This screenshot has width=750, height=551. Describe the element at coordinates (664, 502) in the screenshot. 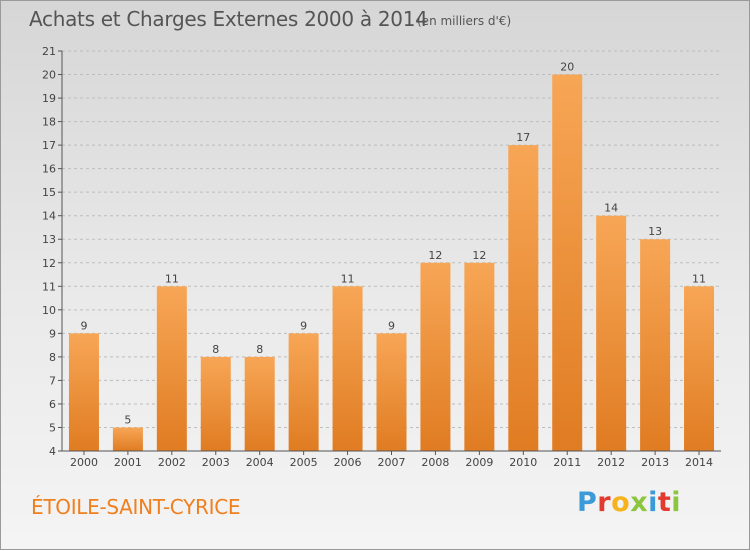

I see `brand-letter: t` at that location.